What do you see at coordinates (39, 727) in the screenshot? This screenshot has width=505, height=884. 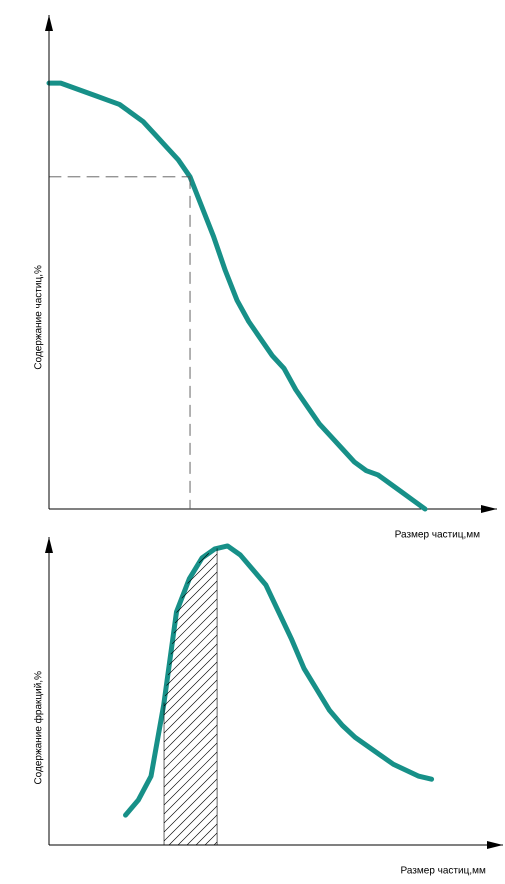 I see `y-axis-title: Содержание фракций,%` at bounding box center [39, 727].